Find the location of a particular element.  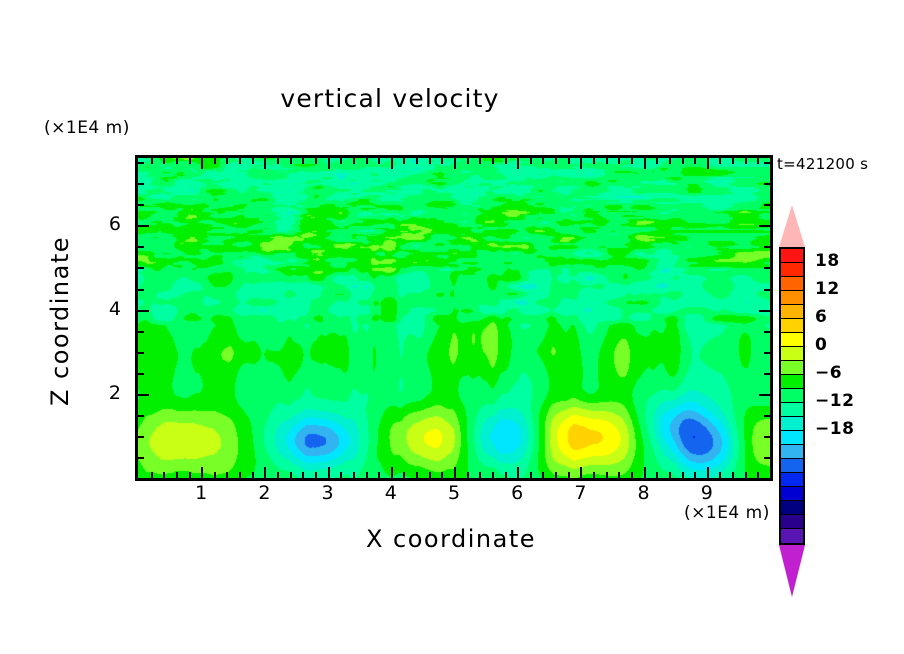

x-tick-label: 8 is located at coordinates (643, 493).